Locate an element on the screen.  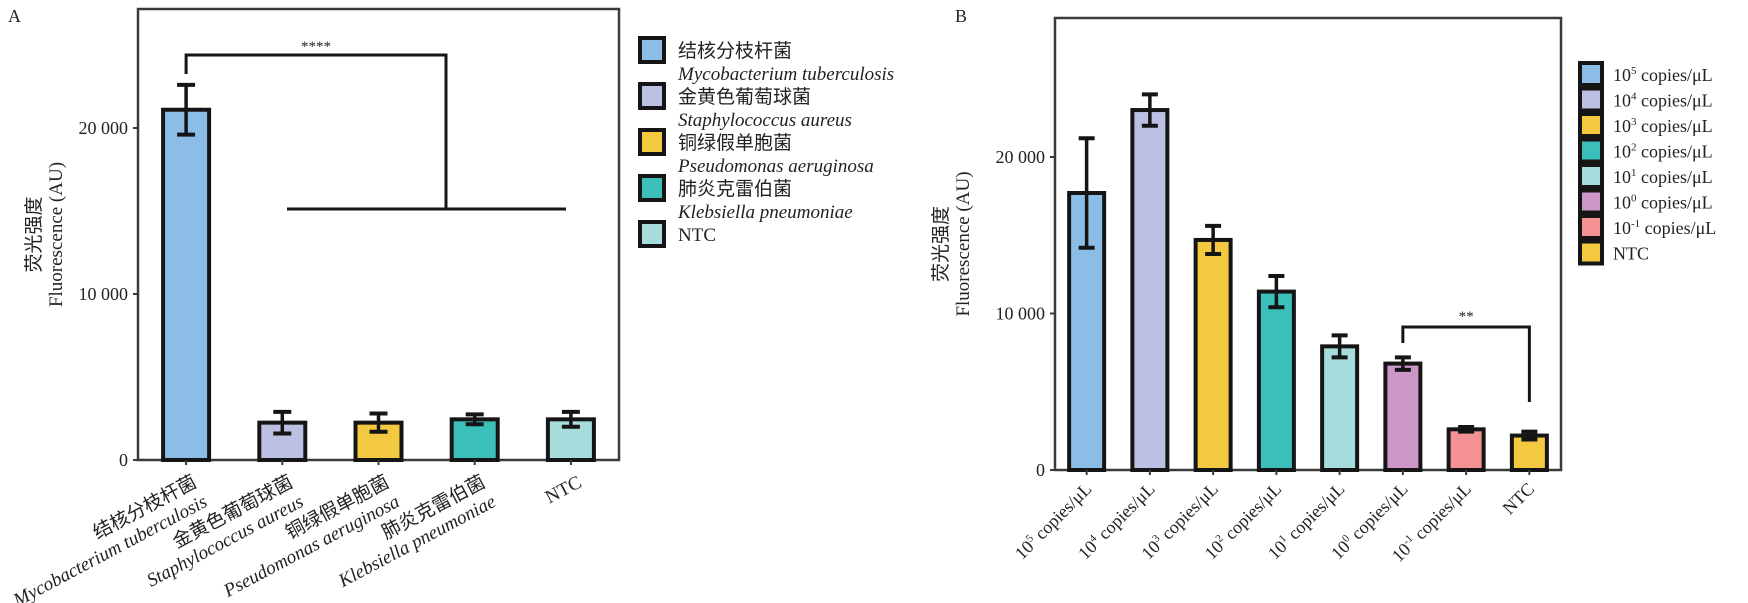
legend-label: 105 copies/μL is located at coordinates (1663, 75).